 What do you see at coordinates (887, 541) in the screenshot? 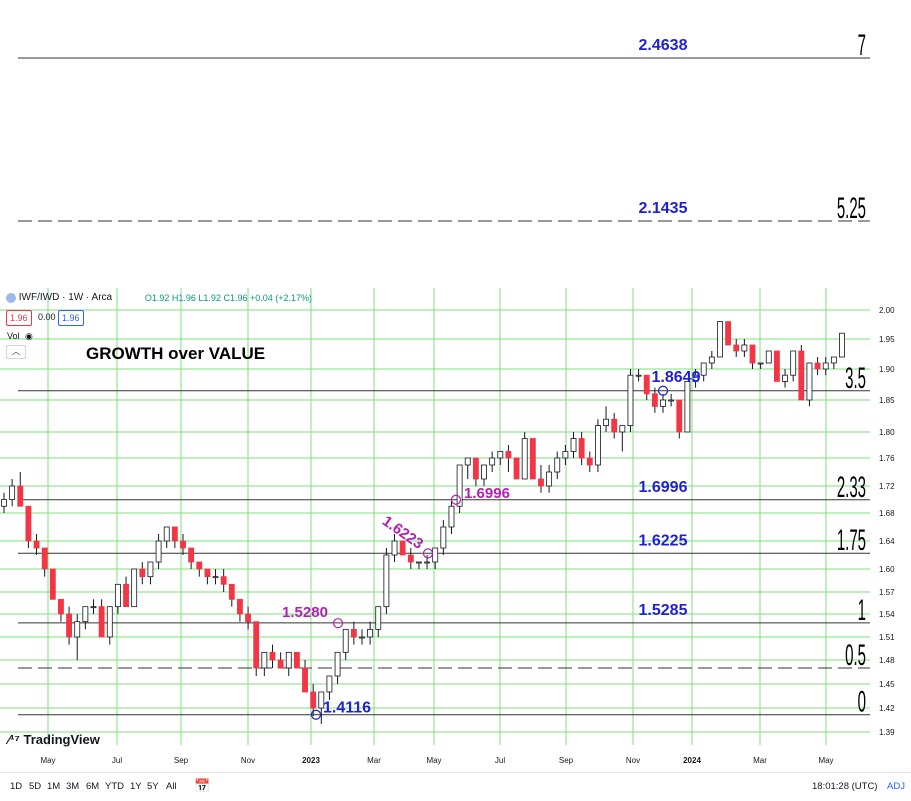
I see `y-tick-label: 1.64` at bounding box center [887, 541].